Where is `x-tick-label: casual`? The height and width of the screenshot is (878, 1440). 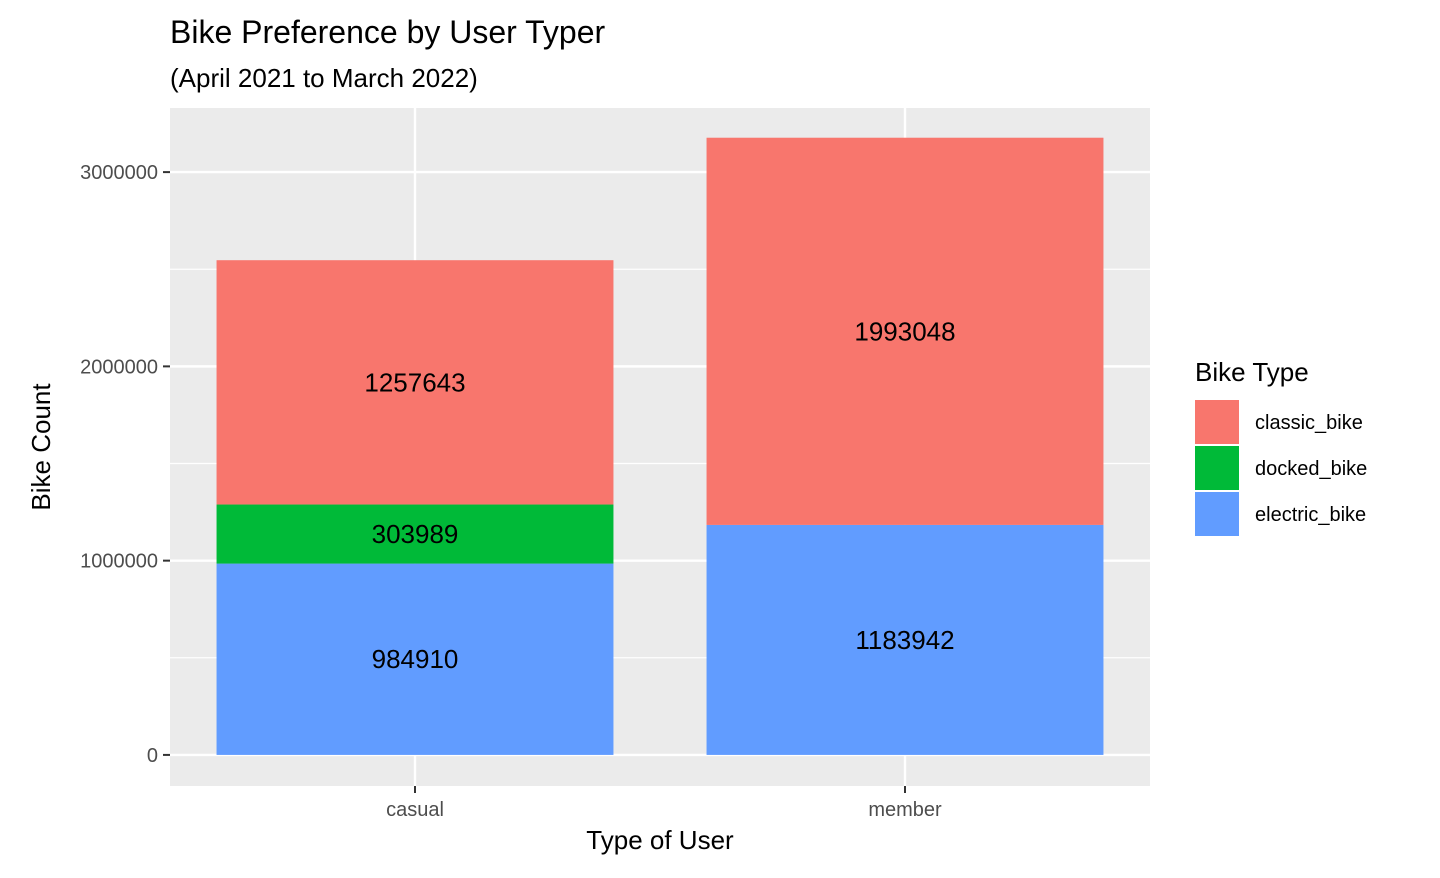
x-tick-label: casual is located at coordinates (415, 810).